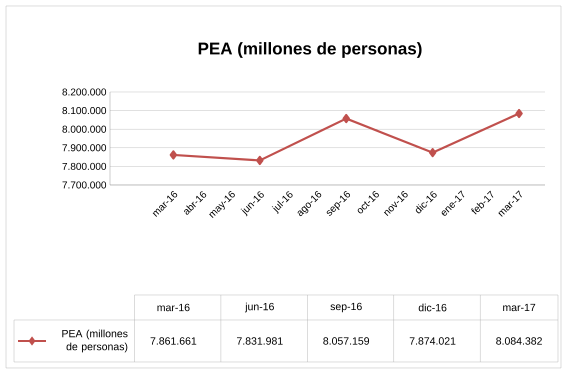 The image size is (567, 374). Describe the element at coordinates (259, 341) in the screenshot. I see `data-label: 7.831.981` at that location.